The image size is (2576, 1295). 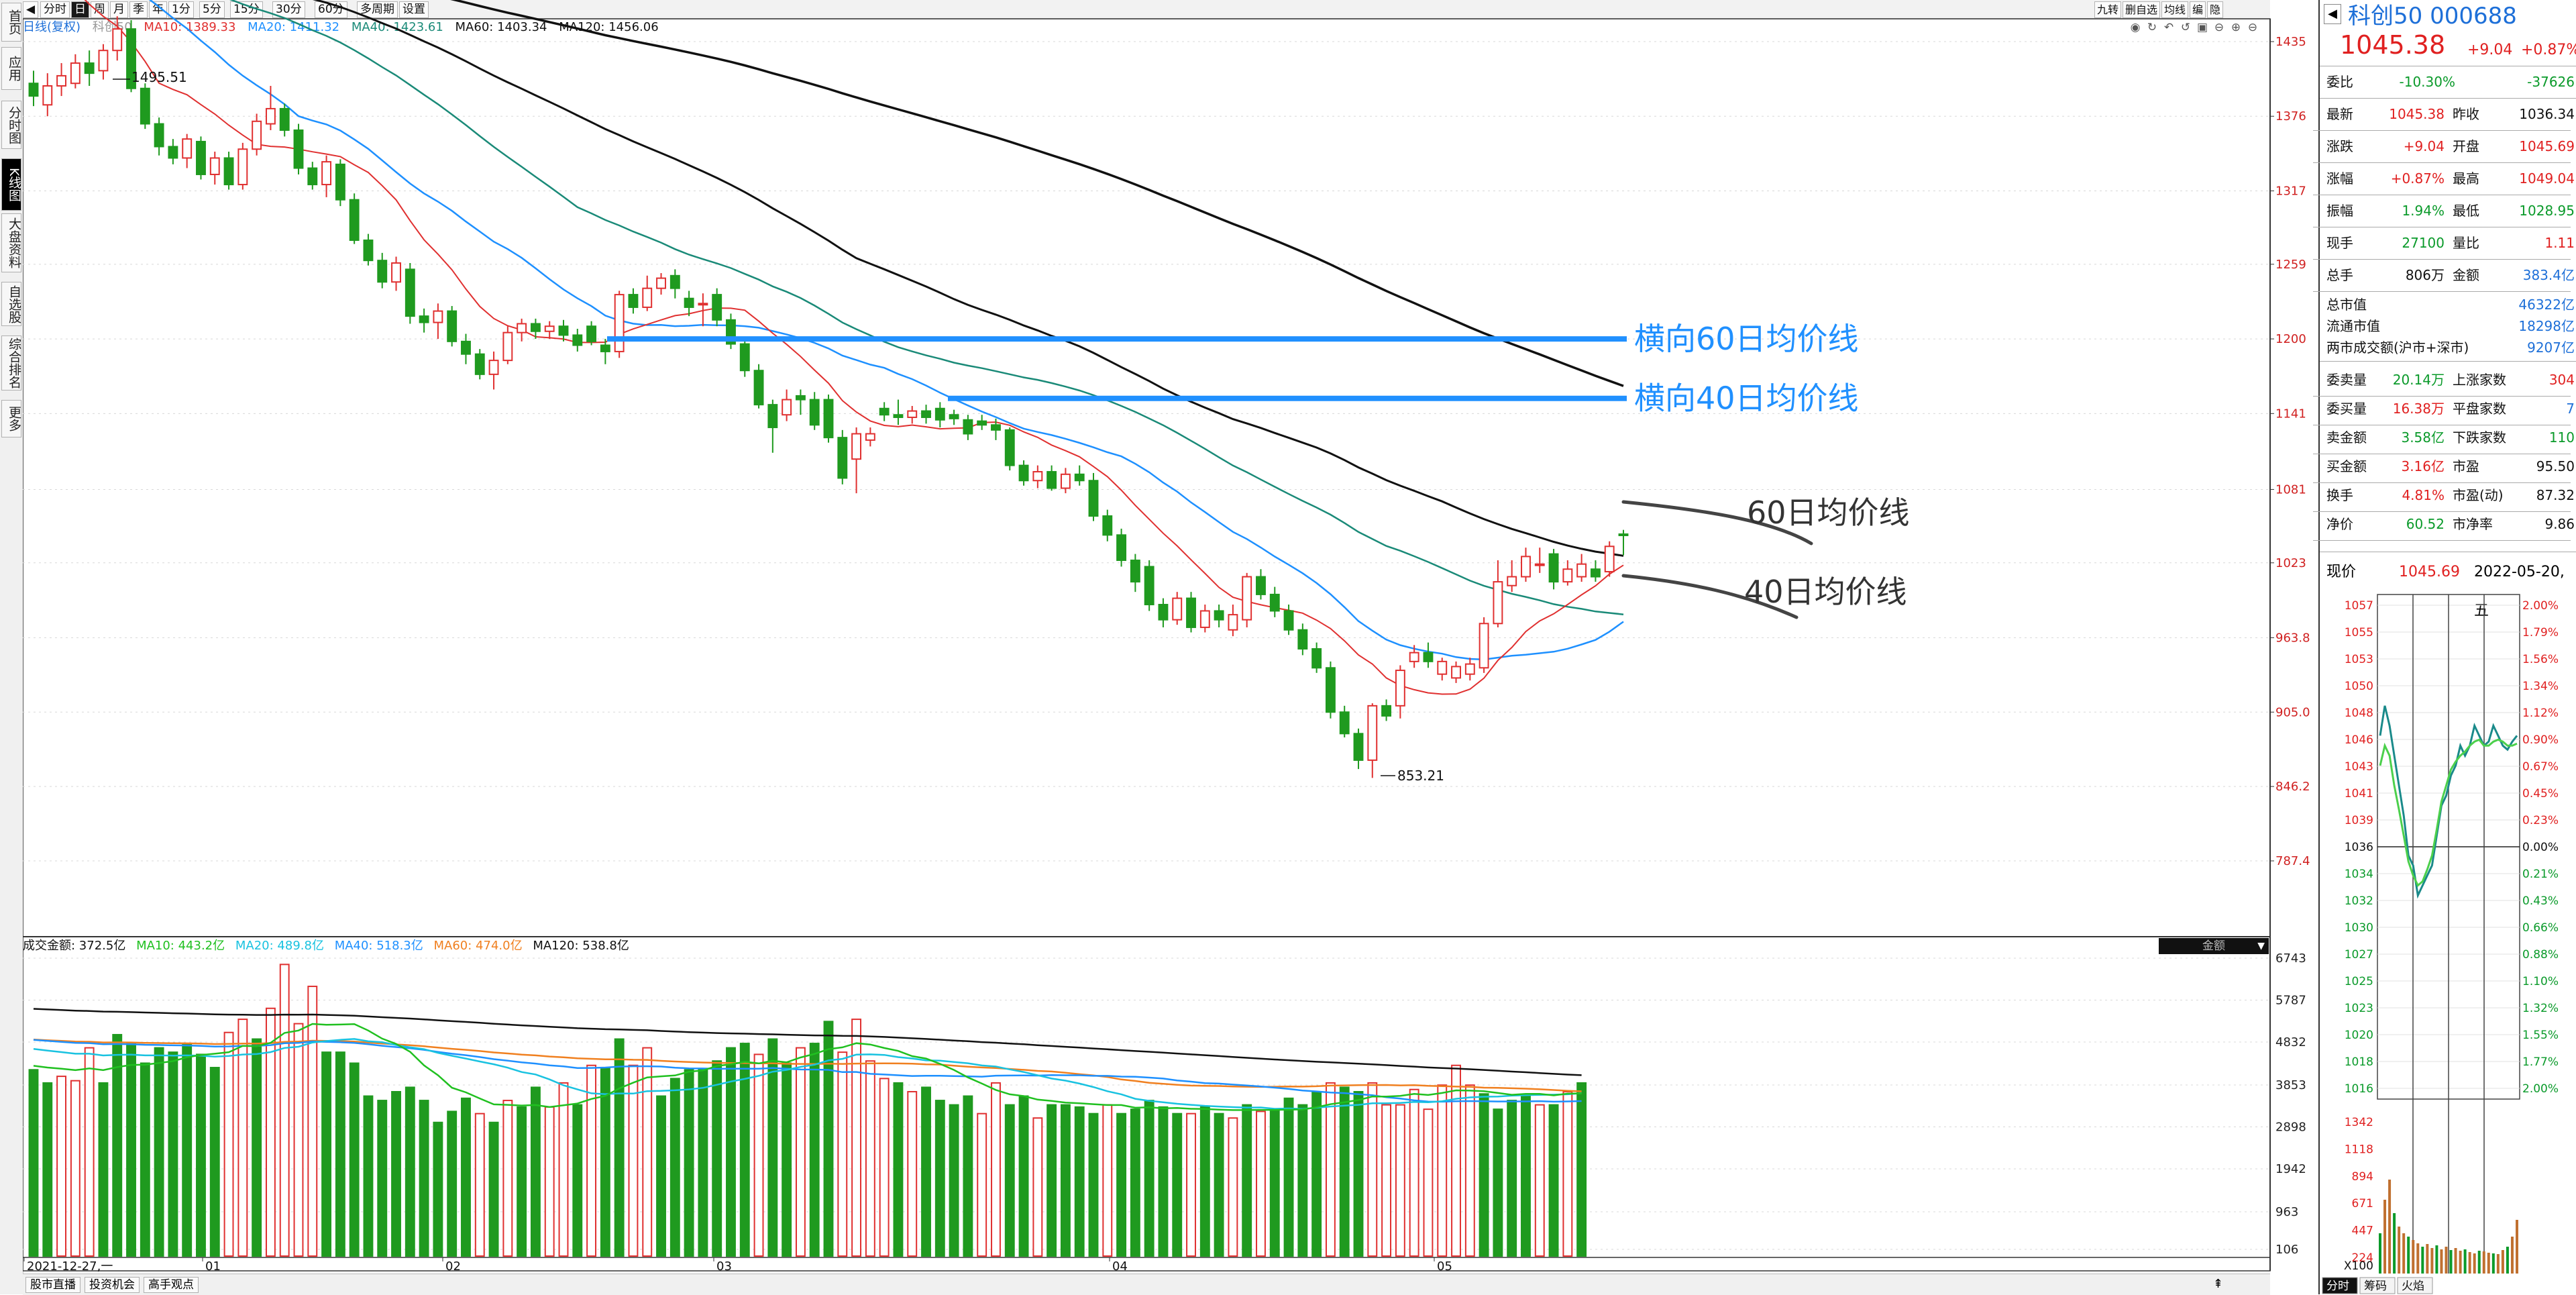 What do you see at coordinates (246, 9) in the screenshot?
I see `period-button-8: 15分` at bounding box center [246, 9].